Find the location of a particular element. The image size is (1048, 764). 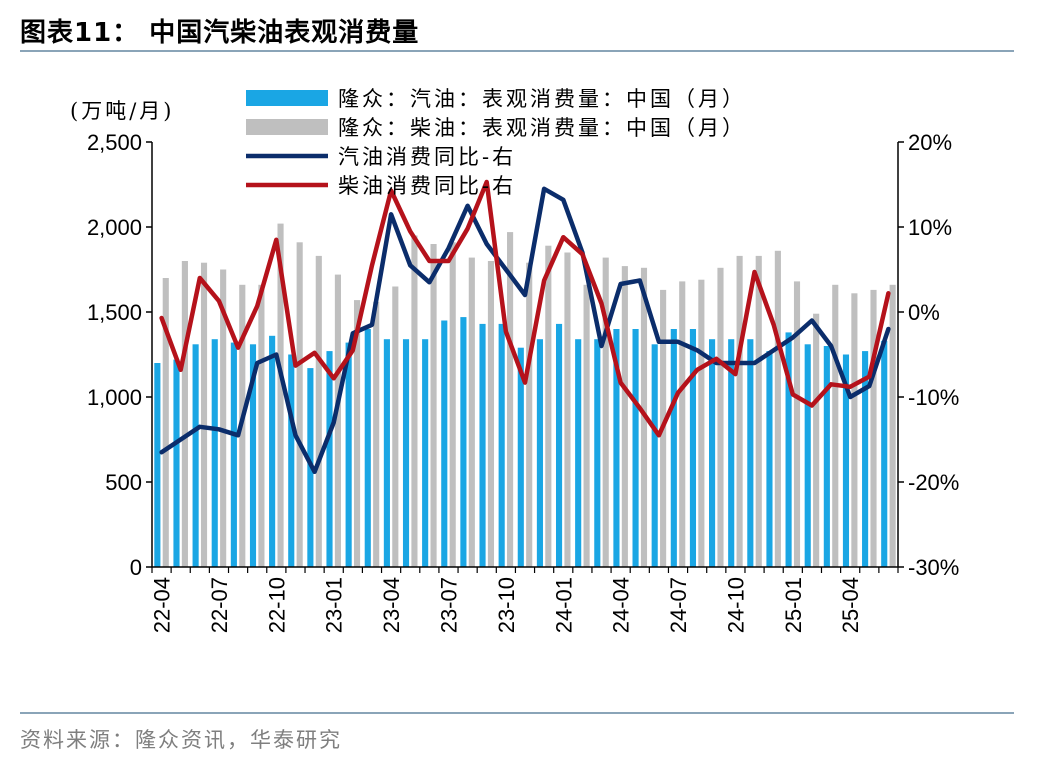

right-tick-label: 0% is located at coordinates (924, 312).